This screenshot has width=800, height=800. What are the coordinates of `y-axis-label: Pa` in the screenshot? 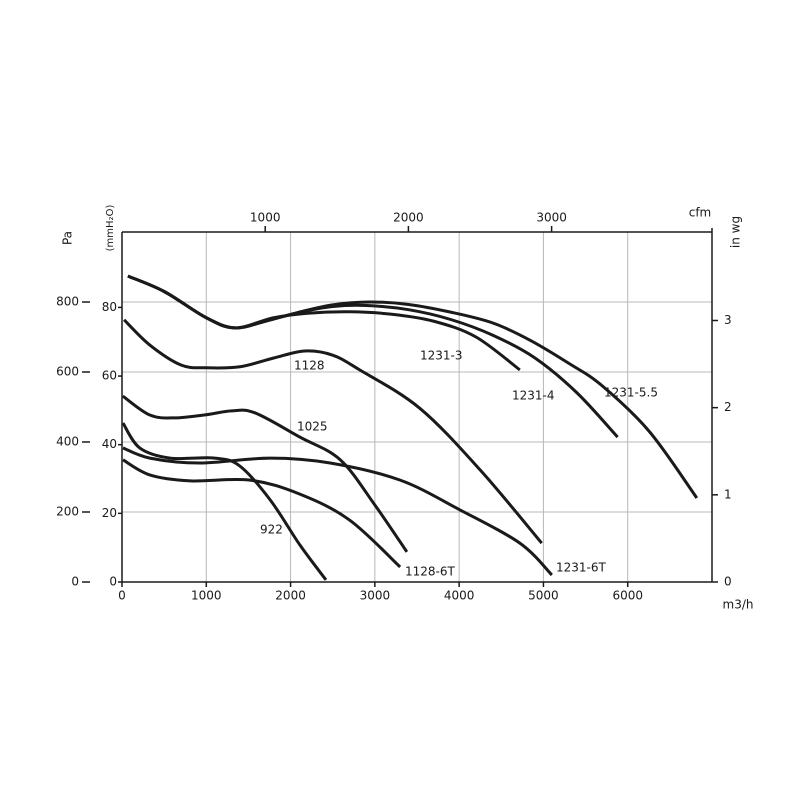 It's located at (68, 238).